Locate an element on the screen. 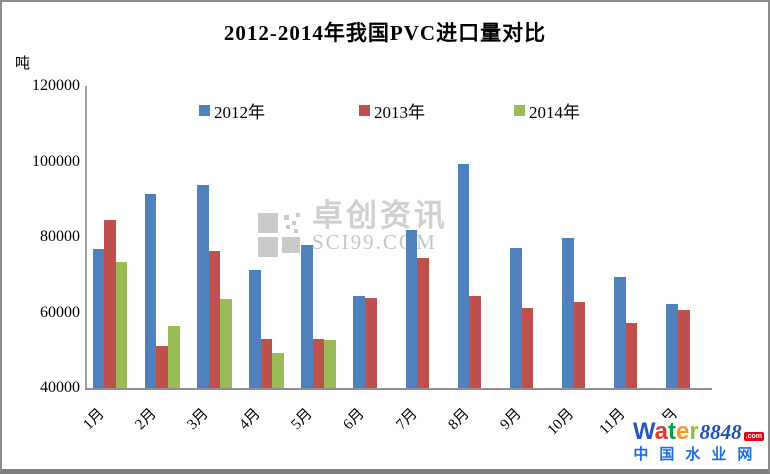 The height and width of the screenshot is (474, 770). x-axis-label-6月: 6月 is located at coordinates (354, 419).